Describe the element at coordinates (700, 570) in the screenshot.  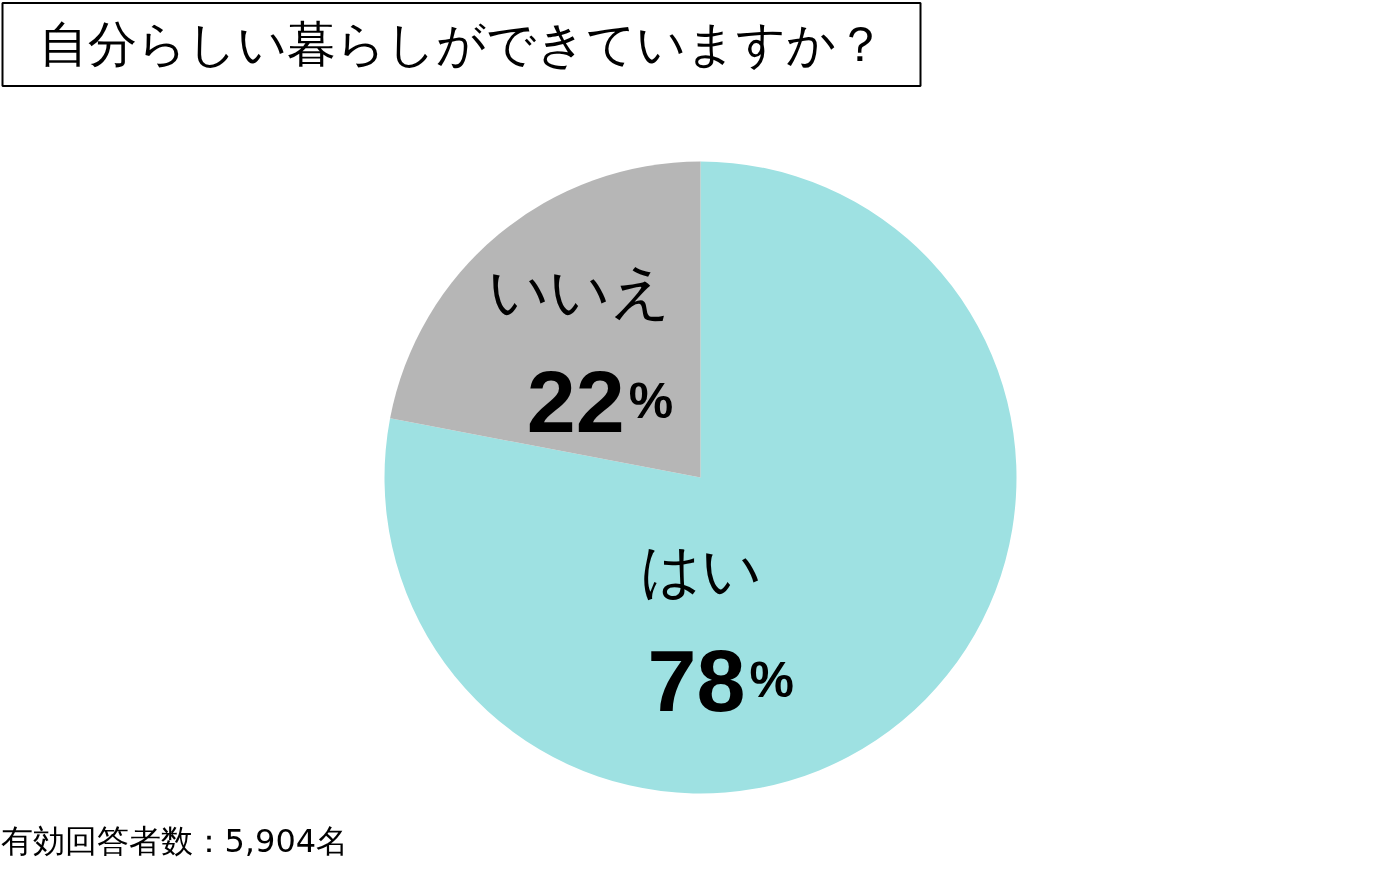
I see `slice-label: はい` at that location.